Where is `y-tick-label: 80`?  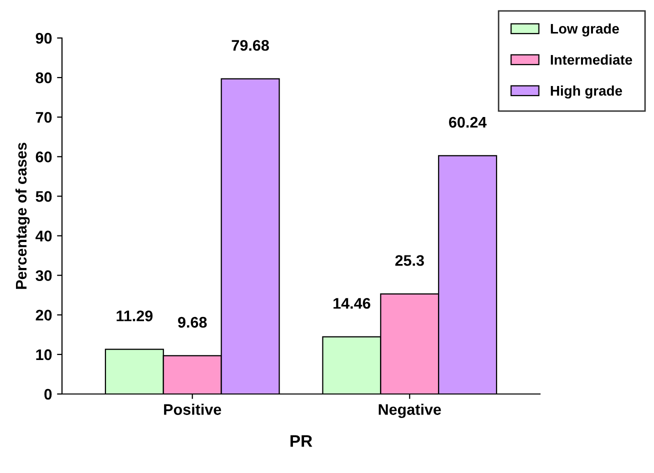
y-tick-label: 80 is located at coordinates (44, 78).